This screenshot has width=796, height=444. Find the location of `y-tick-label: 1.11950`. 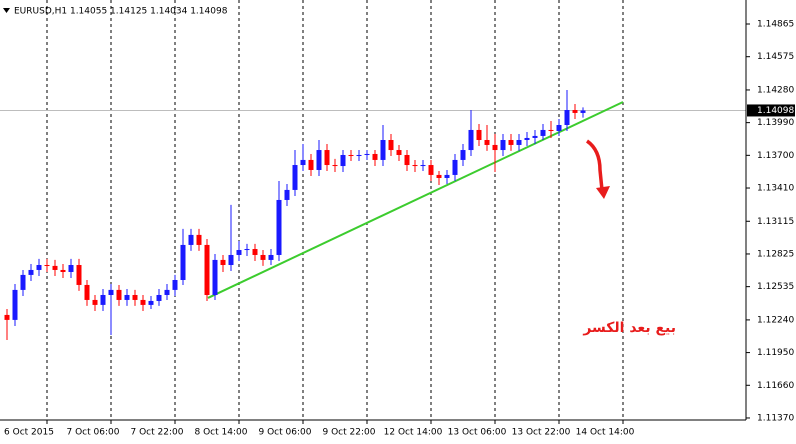

y-tick-label: 1.11950 is located at coordinates (775, 353).